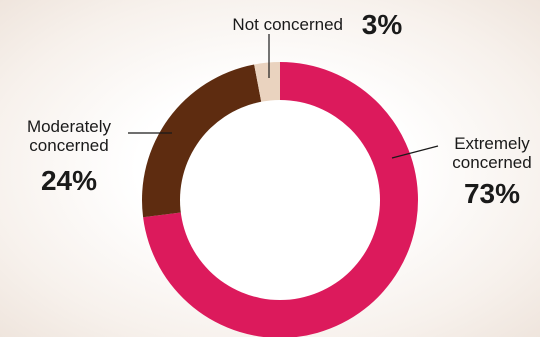  What do you see at coordinates (287, 24) in the screenshot?
I see `label-not-concerned: Not concerned` at bounding box center [287, 24].